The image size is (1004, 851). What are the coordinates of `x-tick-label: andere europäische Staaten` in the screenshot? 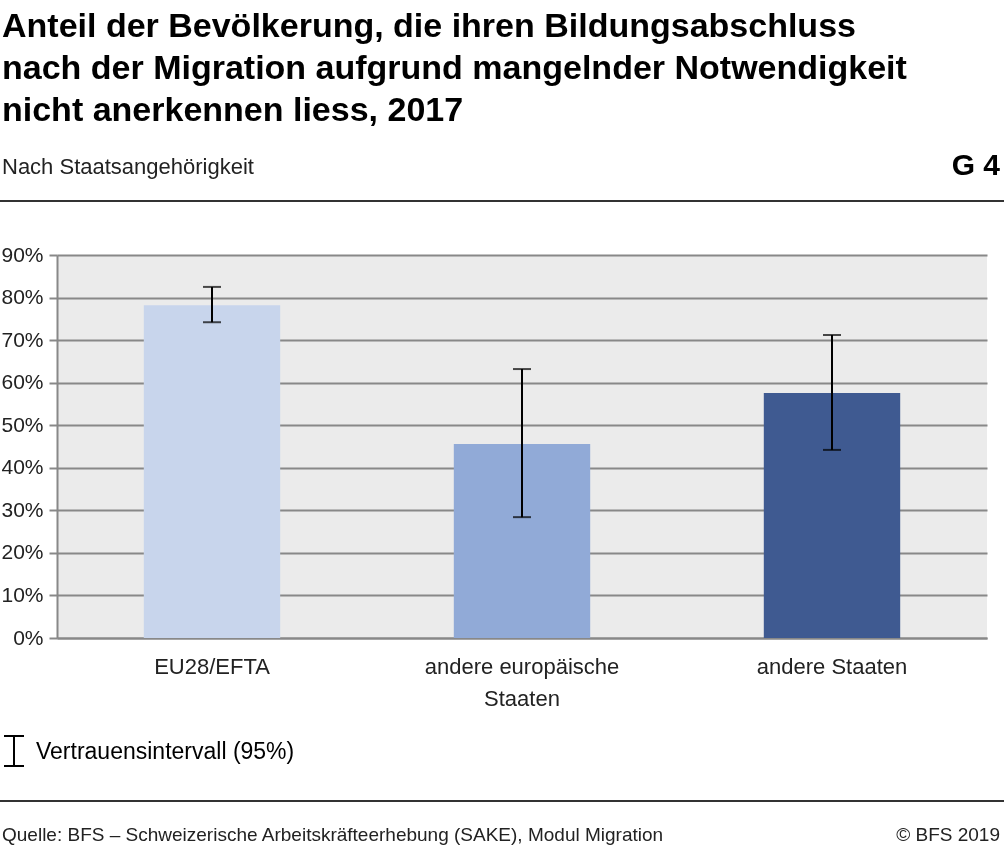 It's located at (522, 682).